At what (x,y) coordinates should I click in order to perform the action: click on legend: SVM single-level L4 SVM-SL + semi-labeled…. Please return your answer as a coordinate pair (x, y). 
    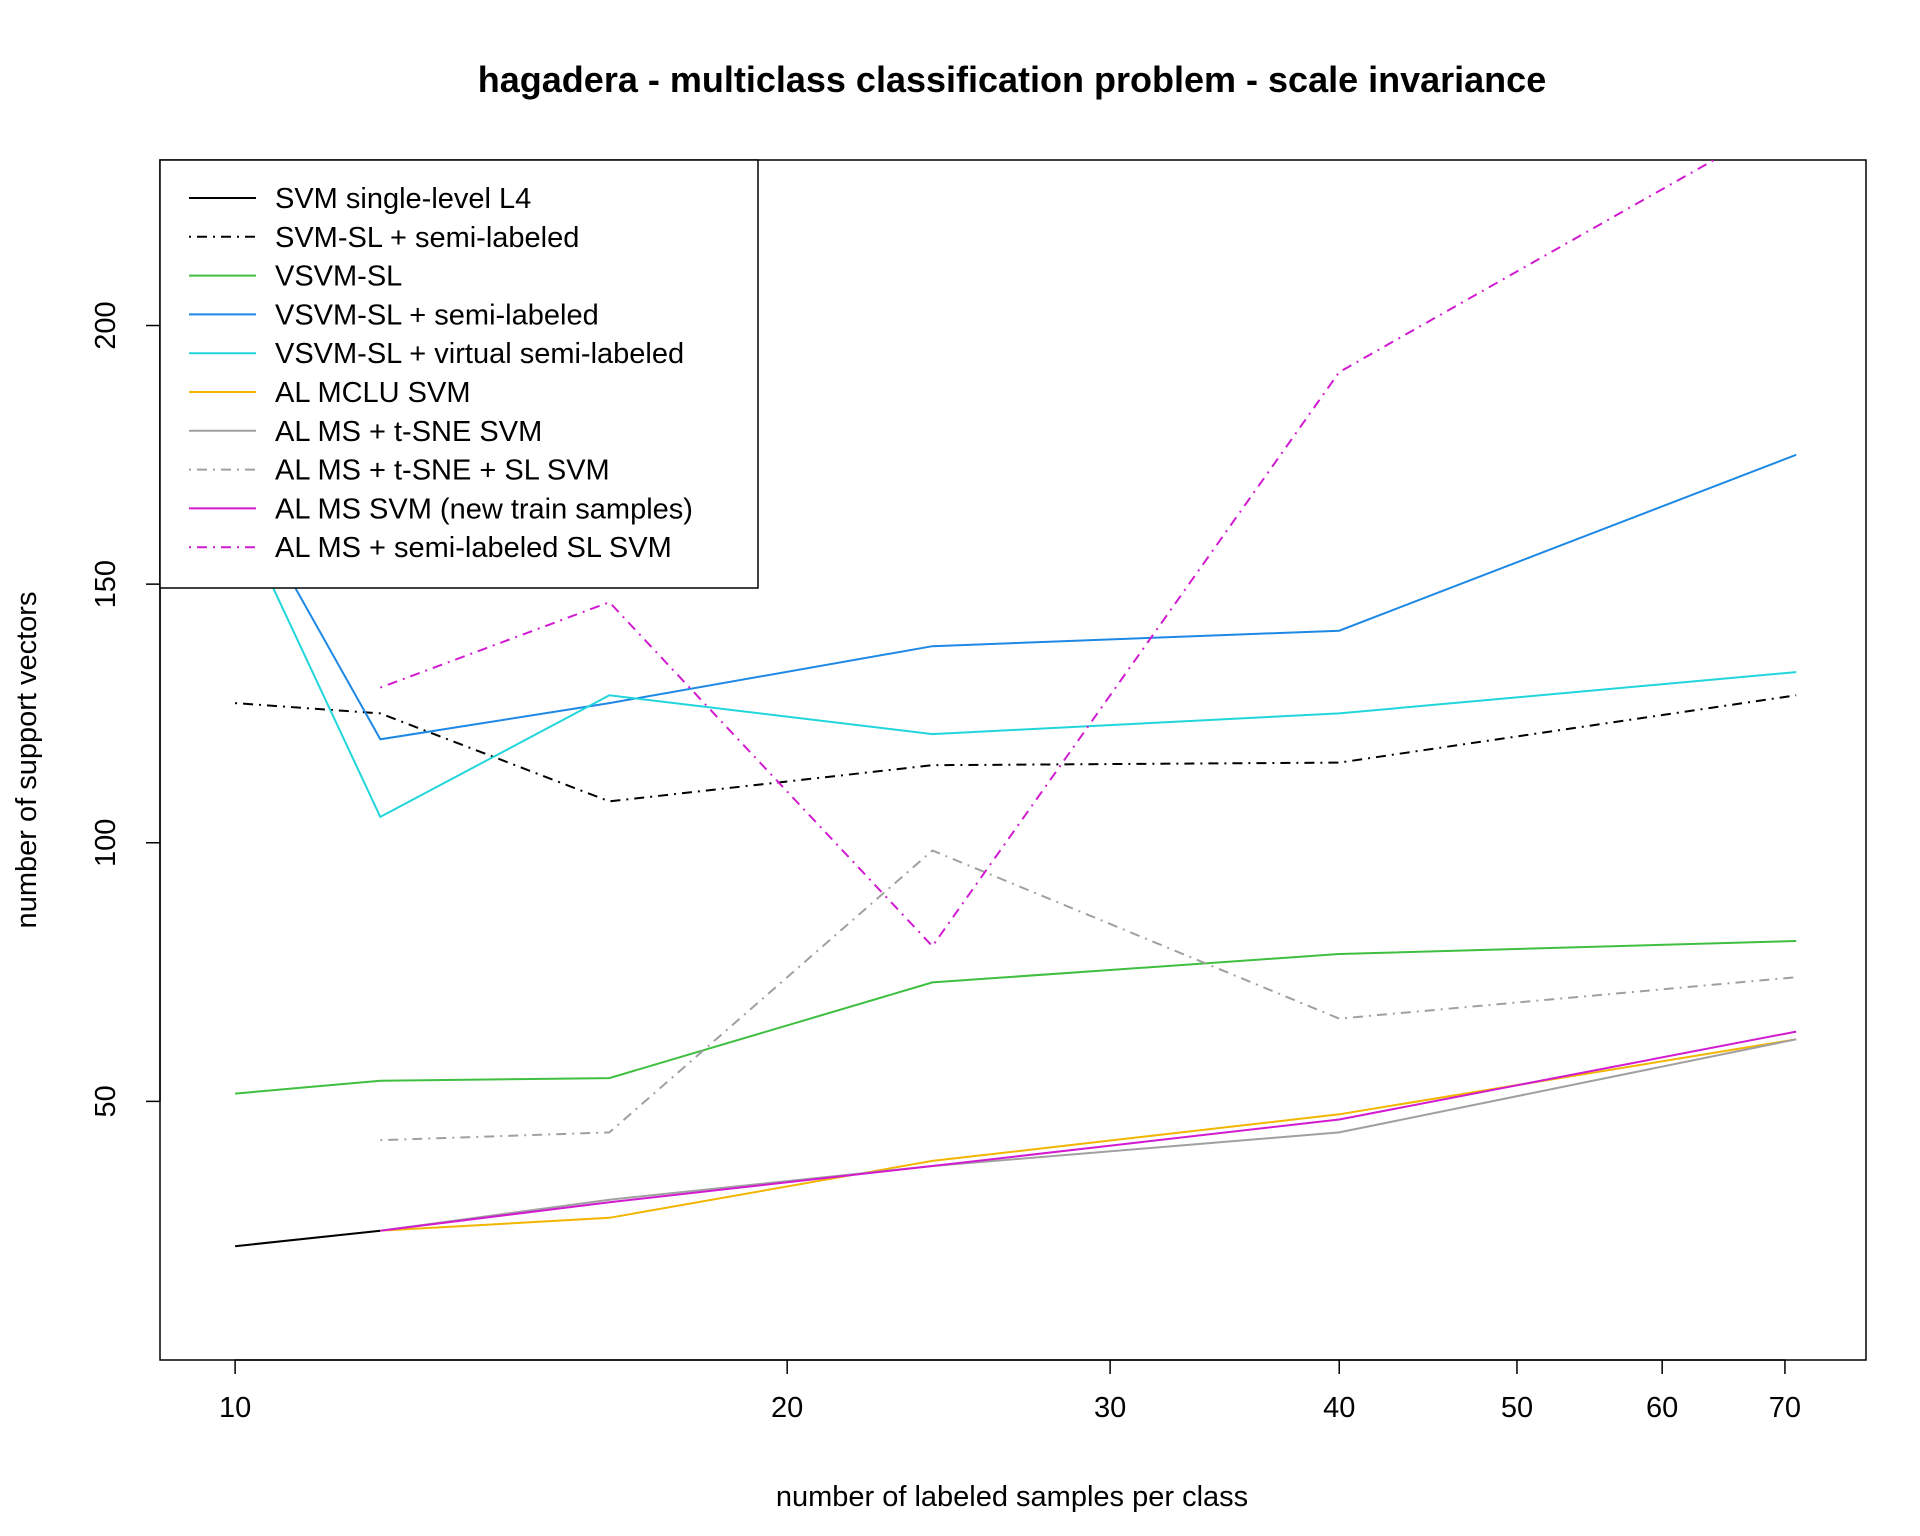
    Looking at the image, I should click on (459, 374).